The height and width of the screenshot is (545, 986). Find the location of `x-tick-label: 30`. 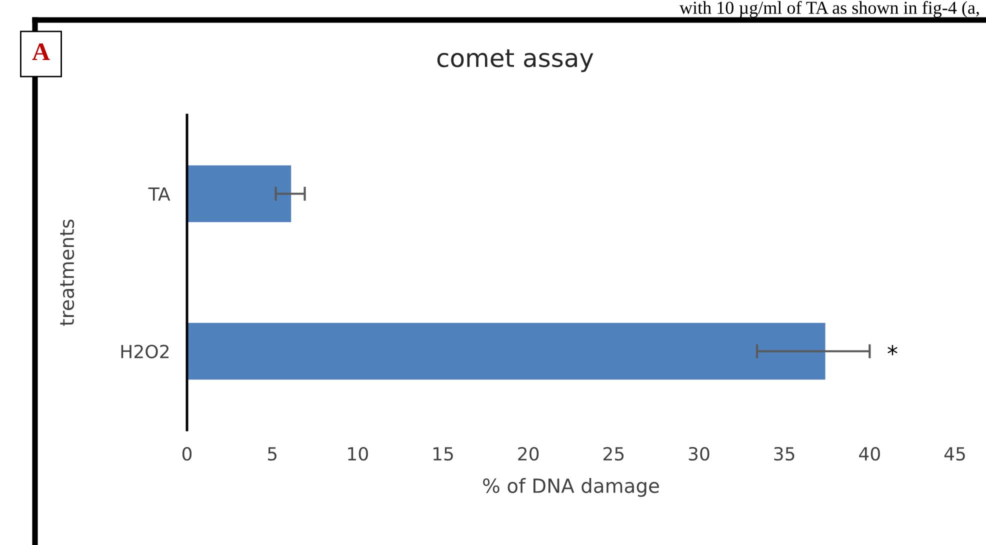

x-tick-label: 30 is located at coordinates (699, 453).